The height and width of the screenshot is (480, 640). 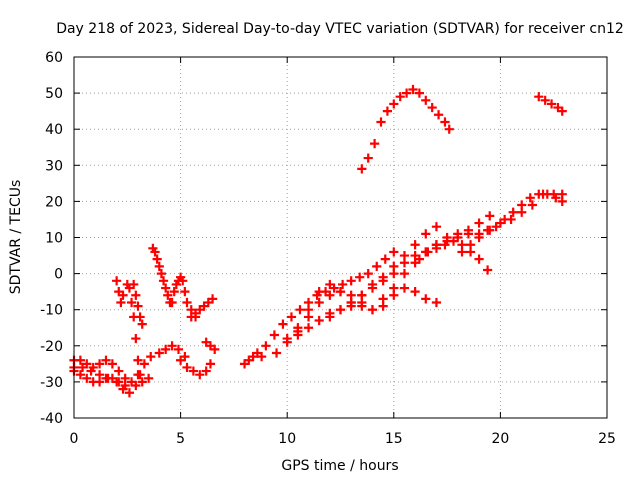 What do you see at coordinates (172, 351) in the screenshot?
I see `series-arc-h` at bounding box center [172, 351].